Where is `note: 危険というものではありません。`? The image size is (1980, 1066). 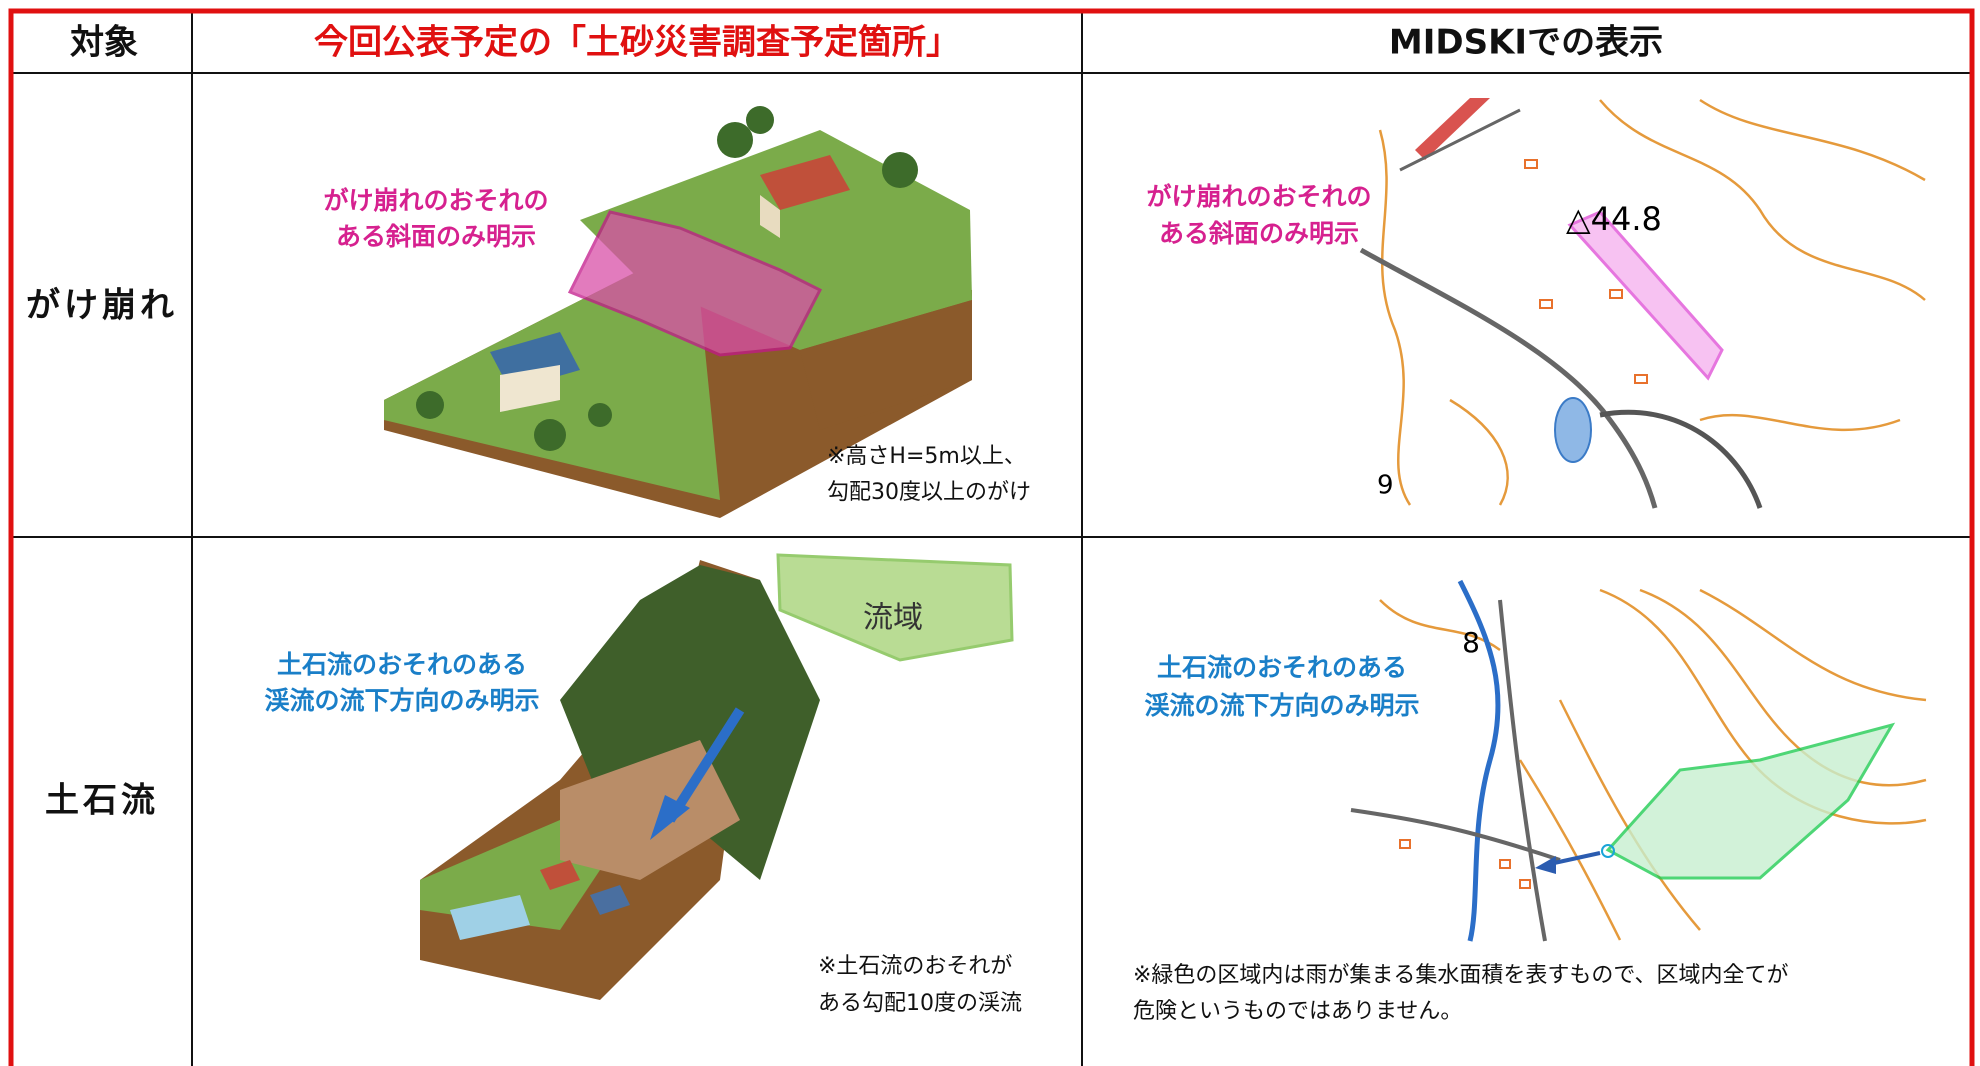
note: 危険というものではありません。 is located at coordinates (1297, 1011).